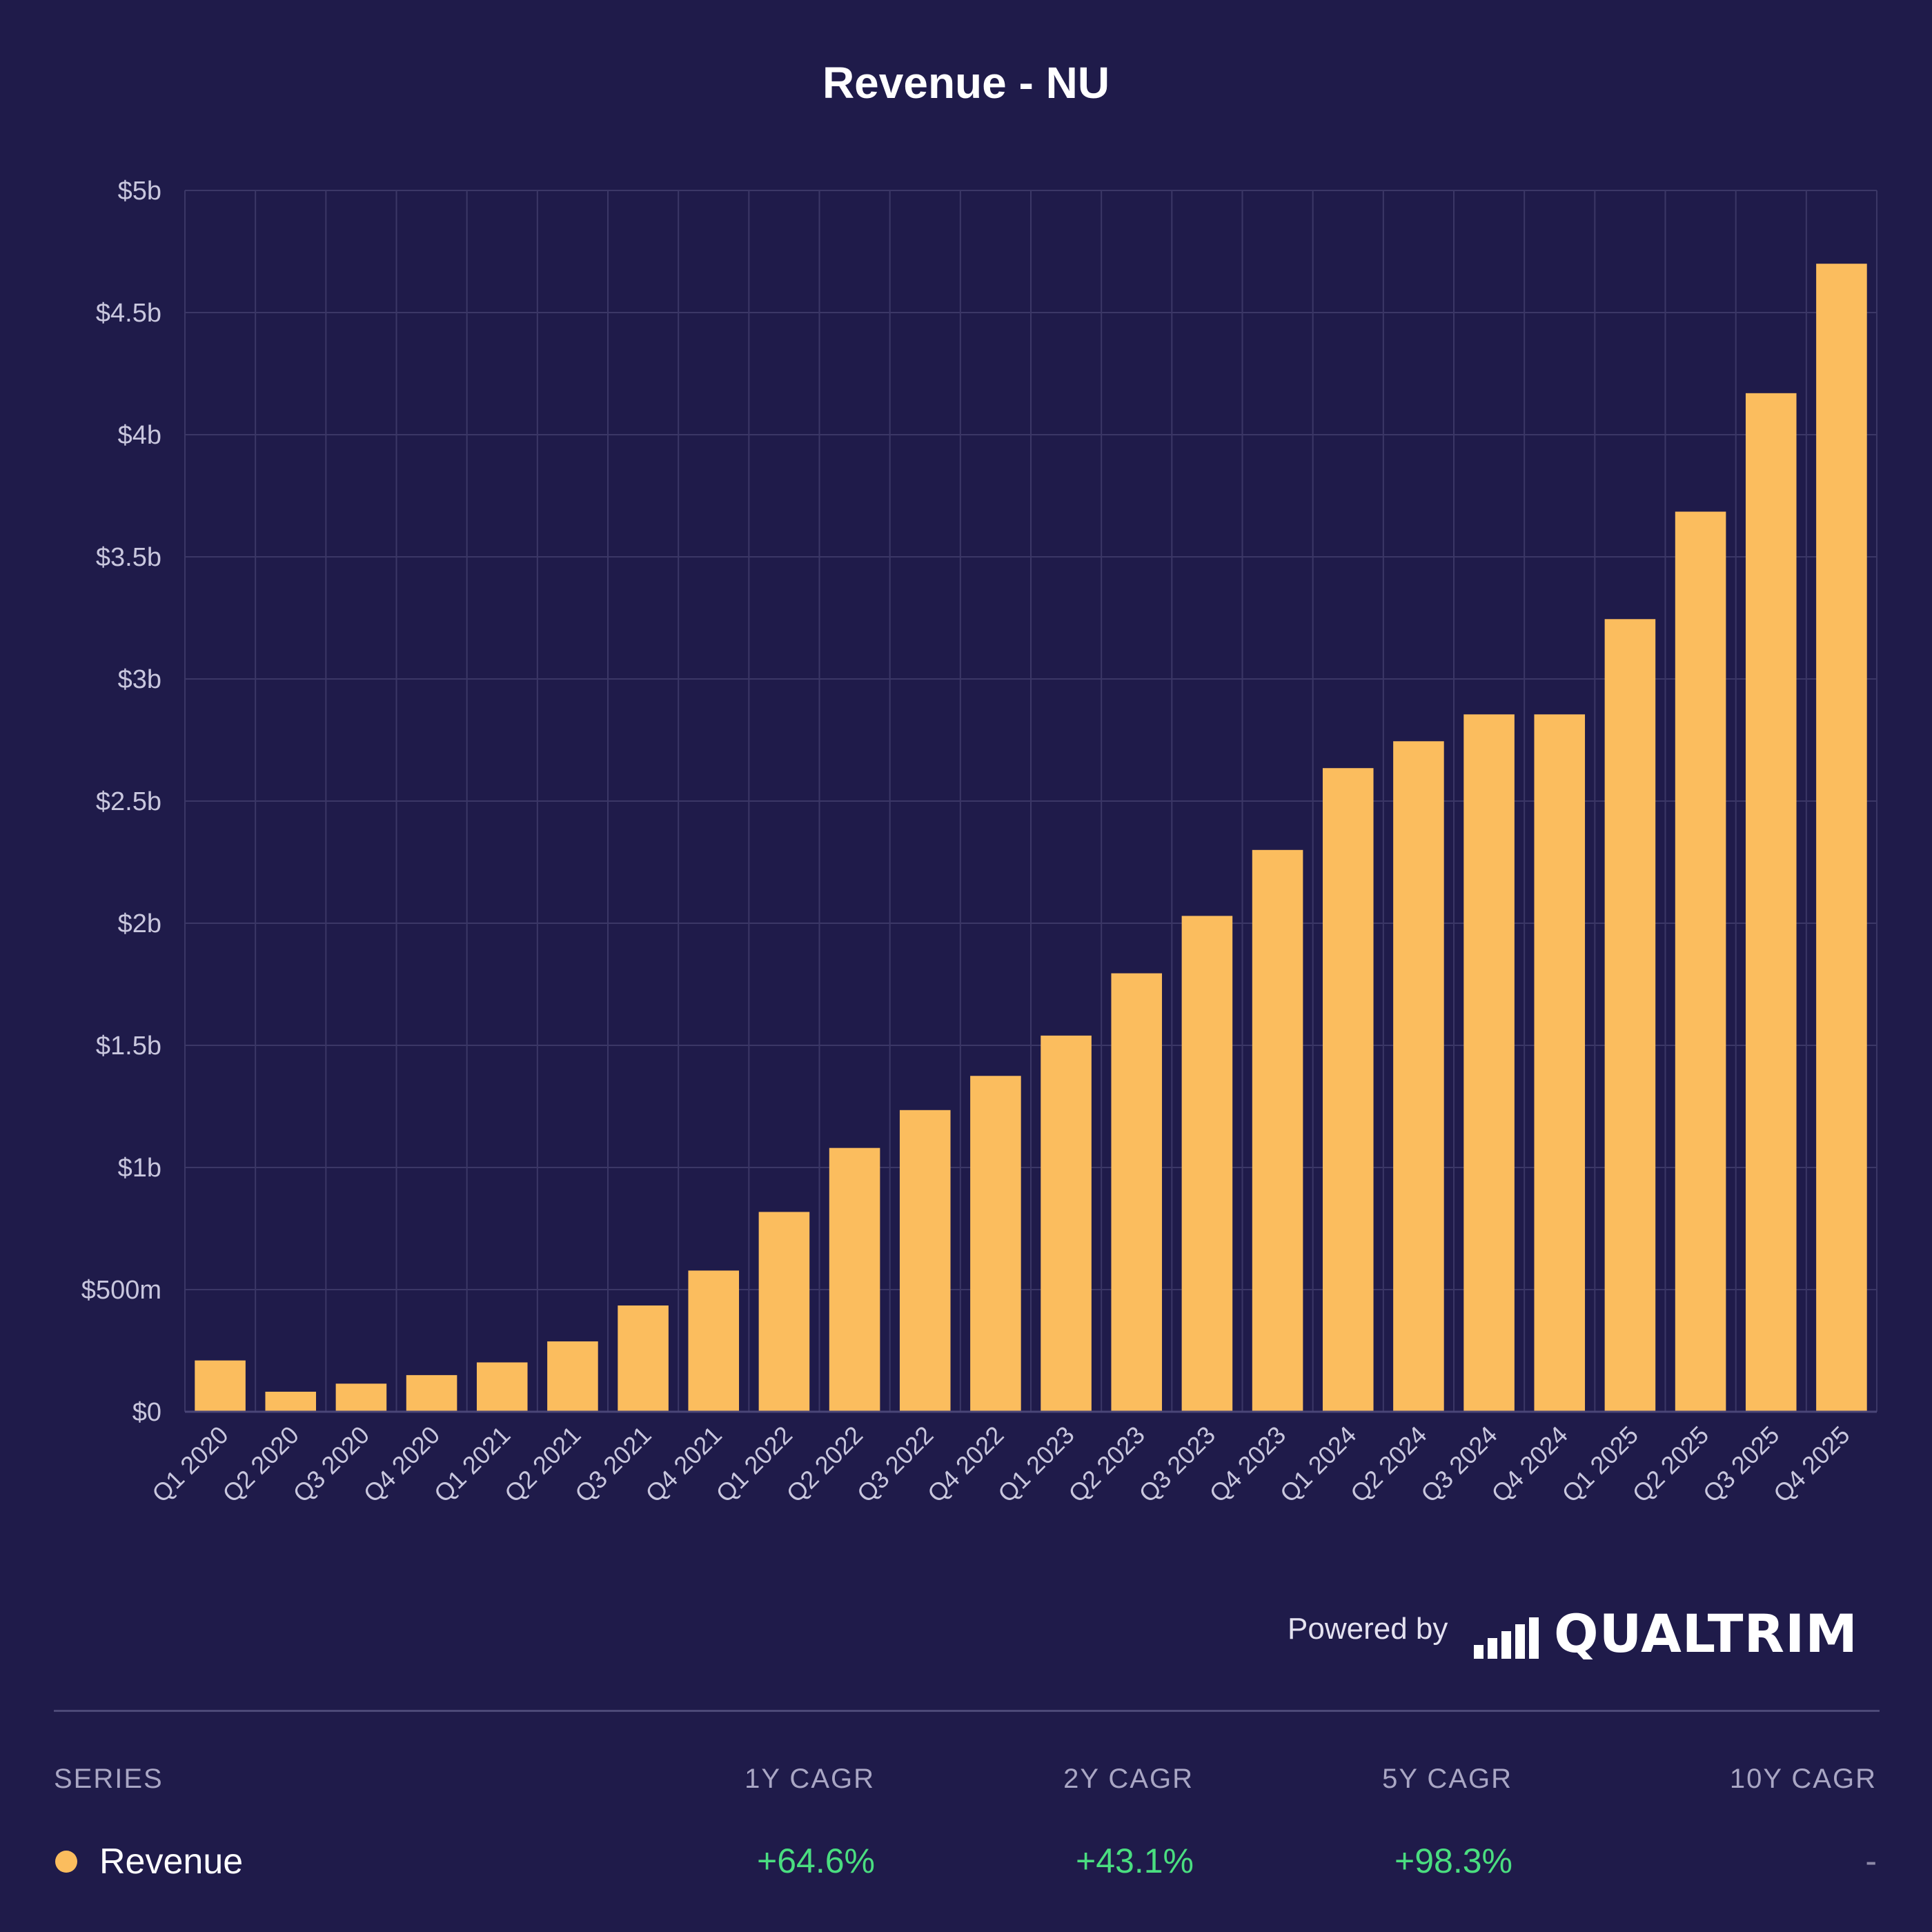  I want to click on chart-title: Revenue - NU, so click(966, 83).